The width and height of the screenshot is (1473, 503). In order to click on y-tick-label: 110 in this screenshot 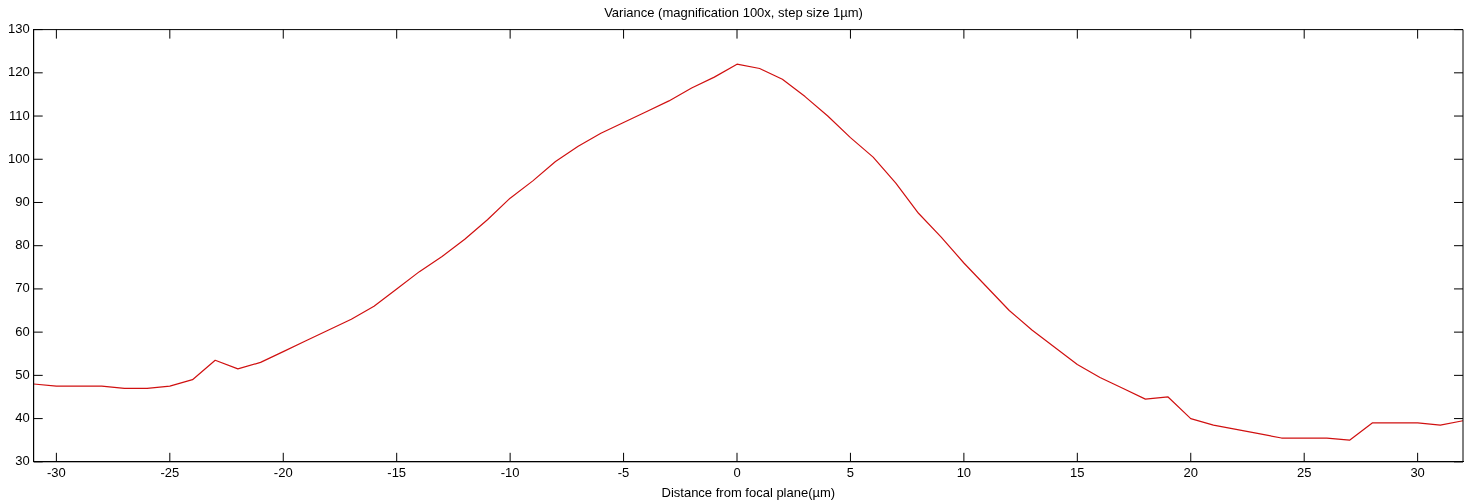, I will do `click(19, 115)`.